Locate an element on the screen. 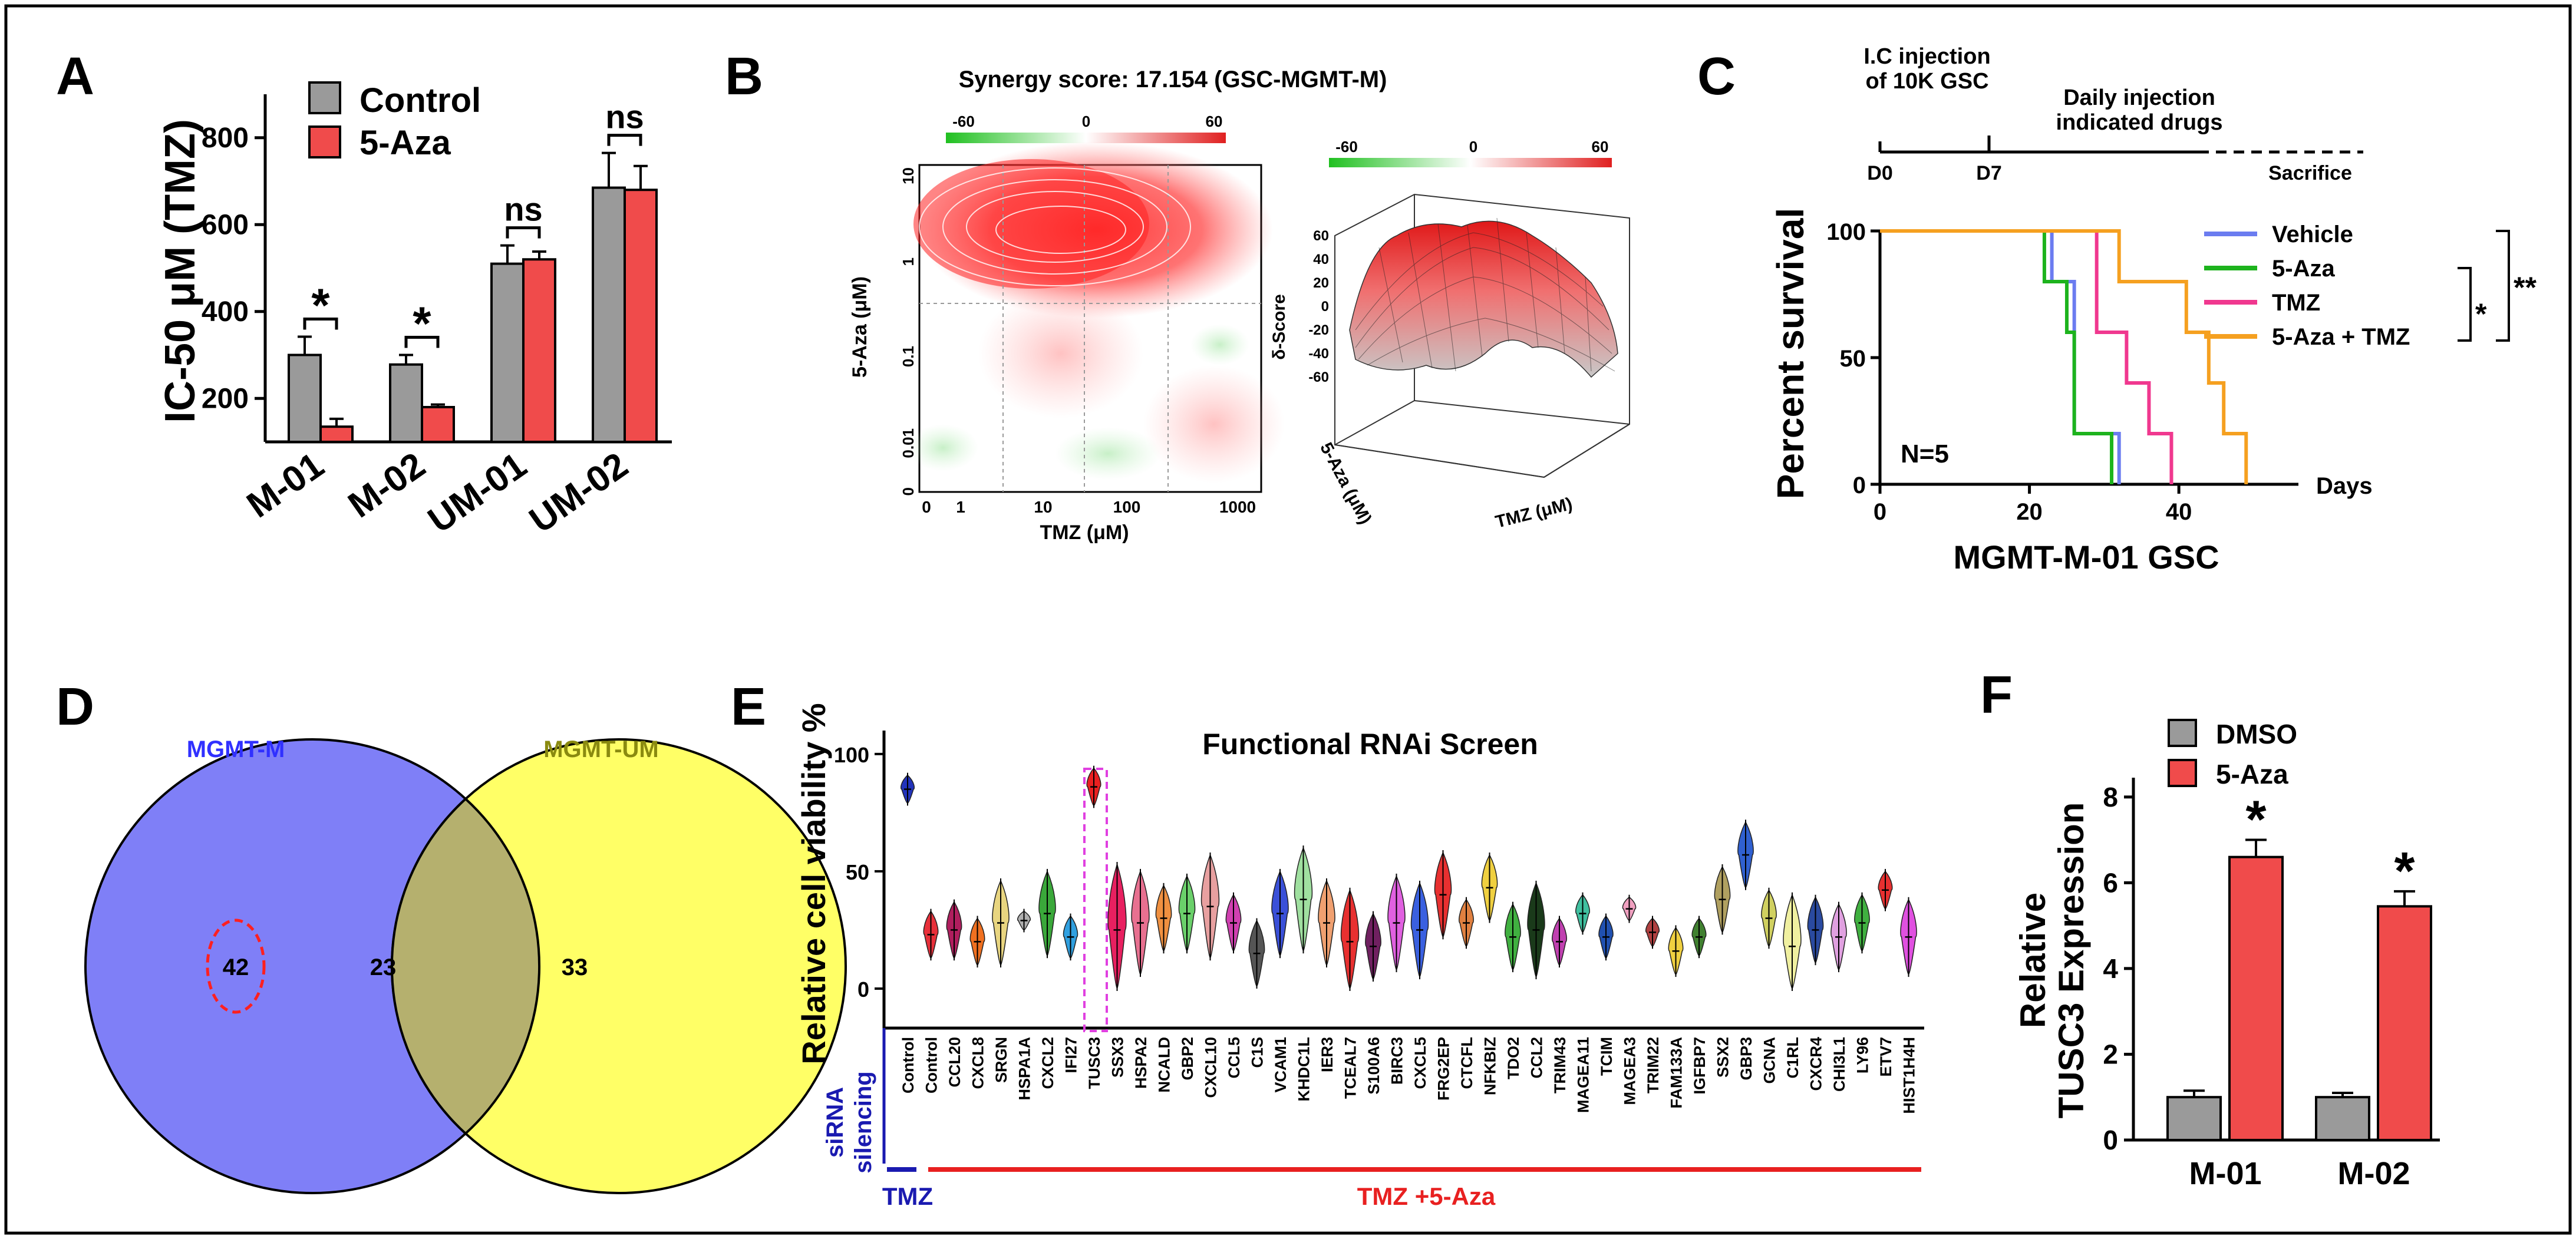  panel-label-c: C is located at coordinates (1716, 76).